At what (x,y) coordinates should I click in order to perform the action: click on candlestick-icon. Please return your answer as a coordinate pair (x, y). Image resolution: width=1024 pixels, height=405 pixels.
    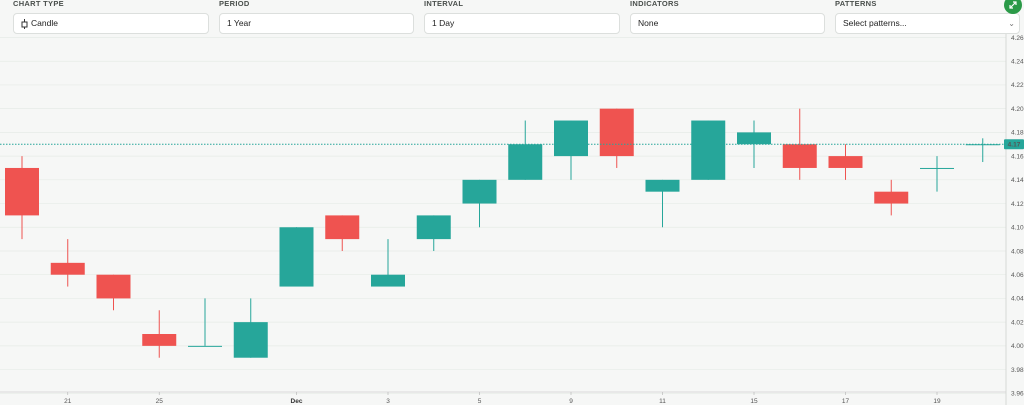
    Looking at the image, I should click on (24, 23).